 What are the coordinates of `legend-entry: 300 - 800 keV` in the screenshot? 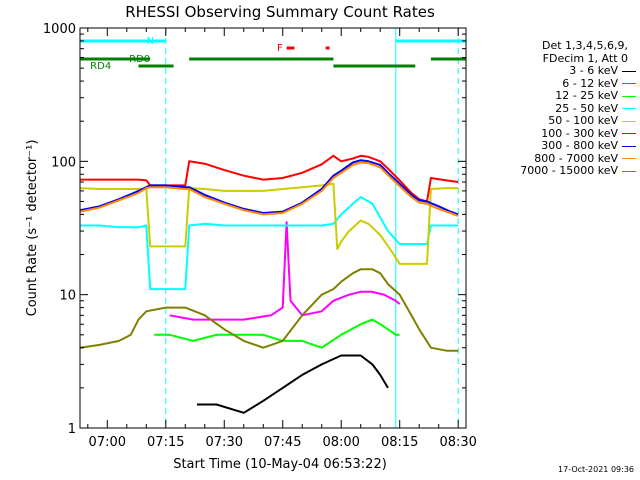 It's located at (558, 146).